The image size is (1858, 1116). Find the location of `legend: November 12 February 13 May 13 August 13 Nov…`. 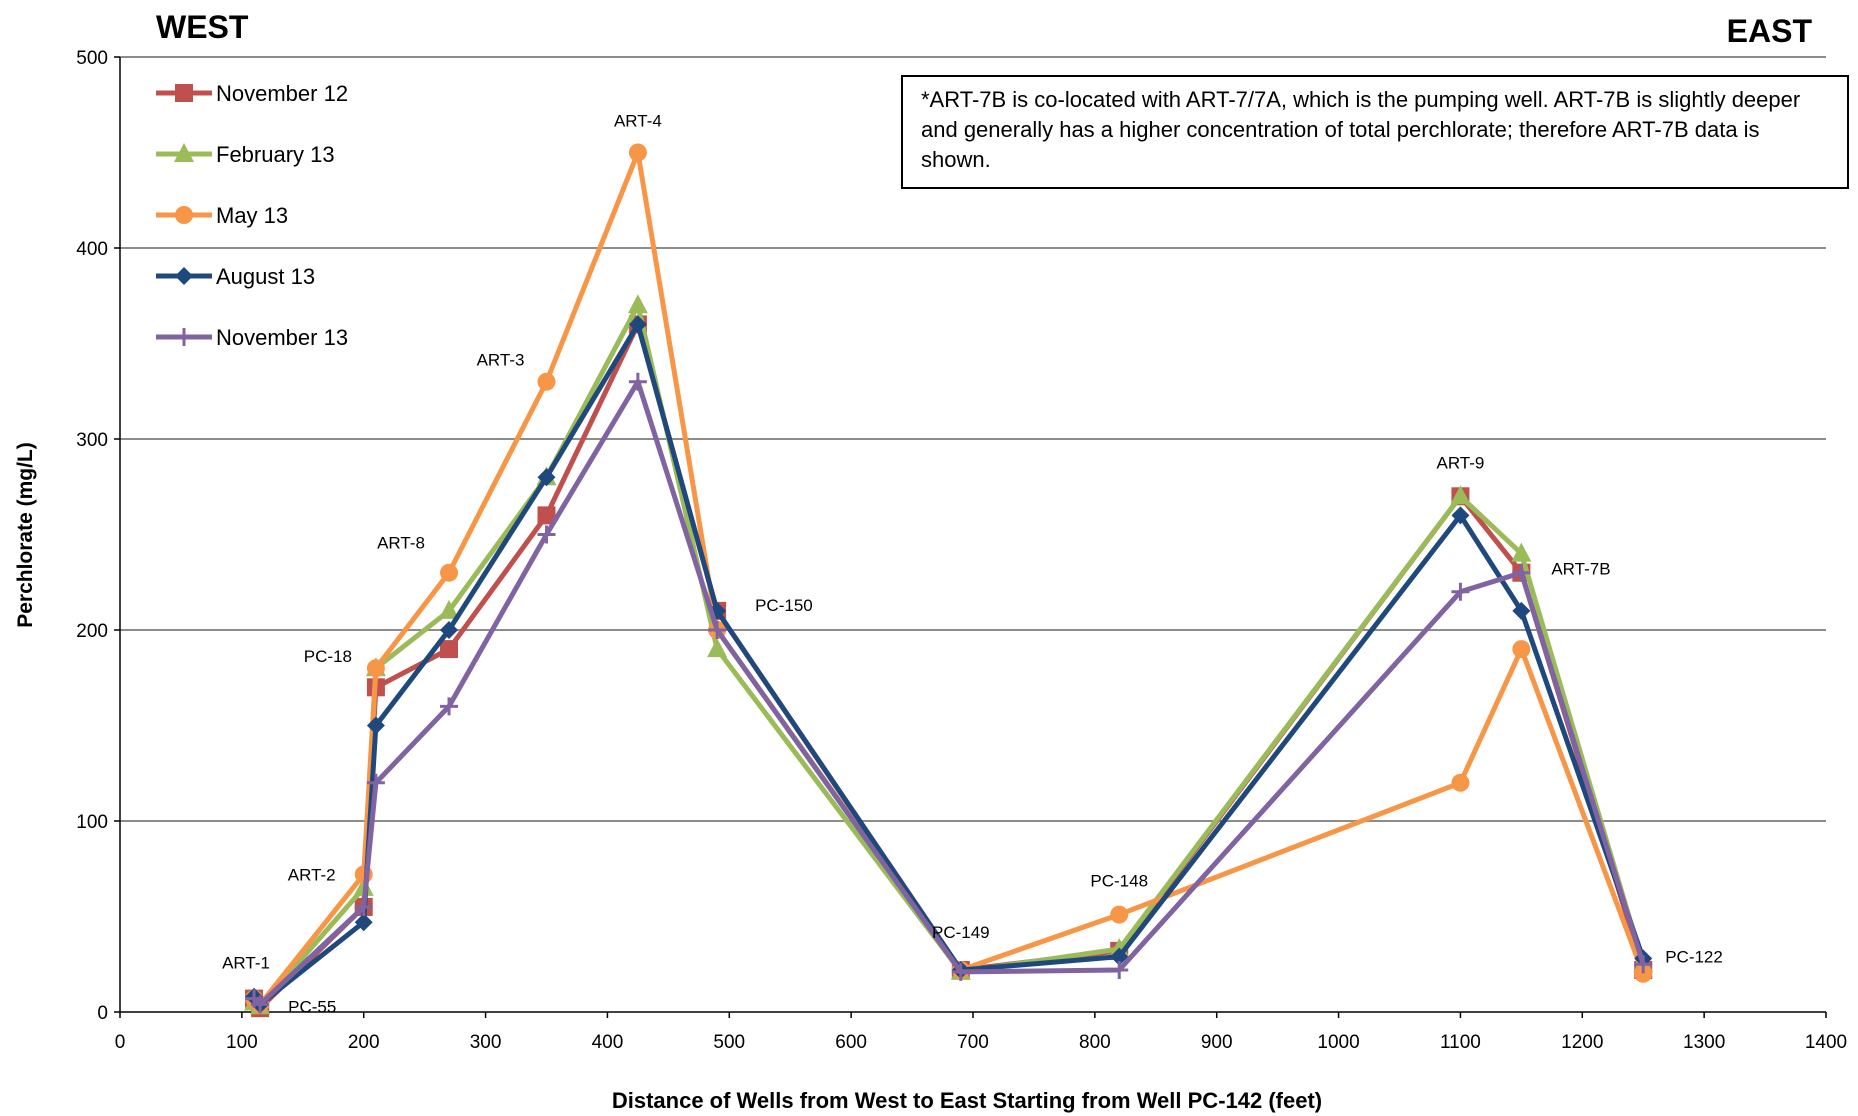

legend: November 12 February 13 May 13 August 13 Nov… is located at coordinates (252, 215).